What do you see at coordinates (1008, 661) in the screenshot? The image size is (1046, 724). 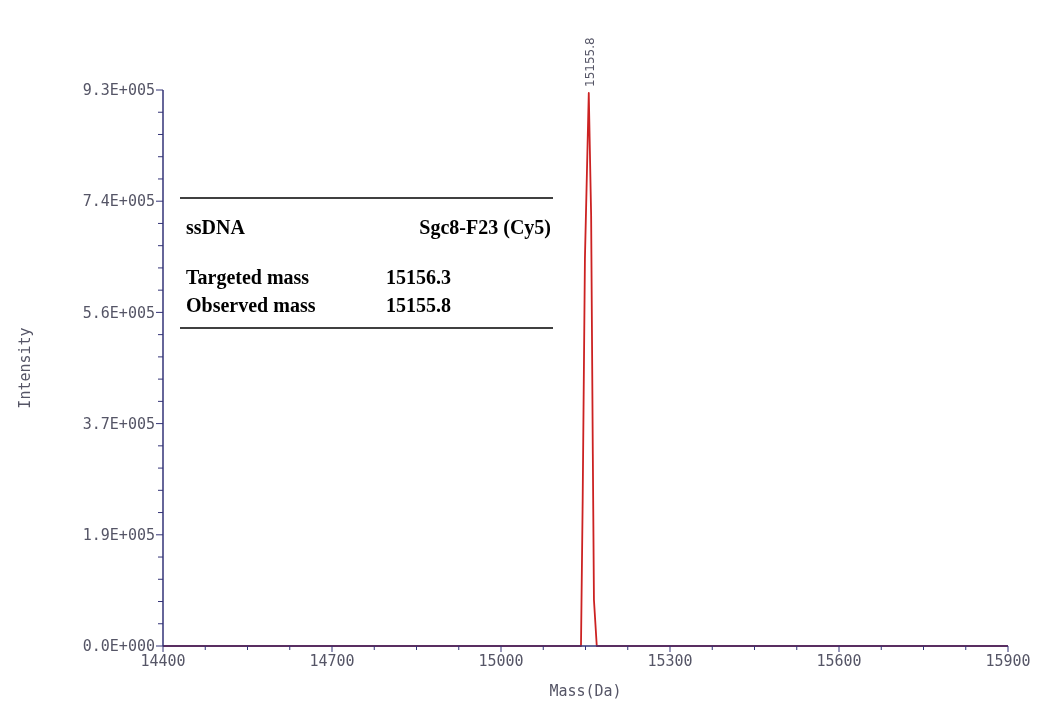 I see `x-tick-label: 15900` at bounding box center [1008, 661].